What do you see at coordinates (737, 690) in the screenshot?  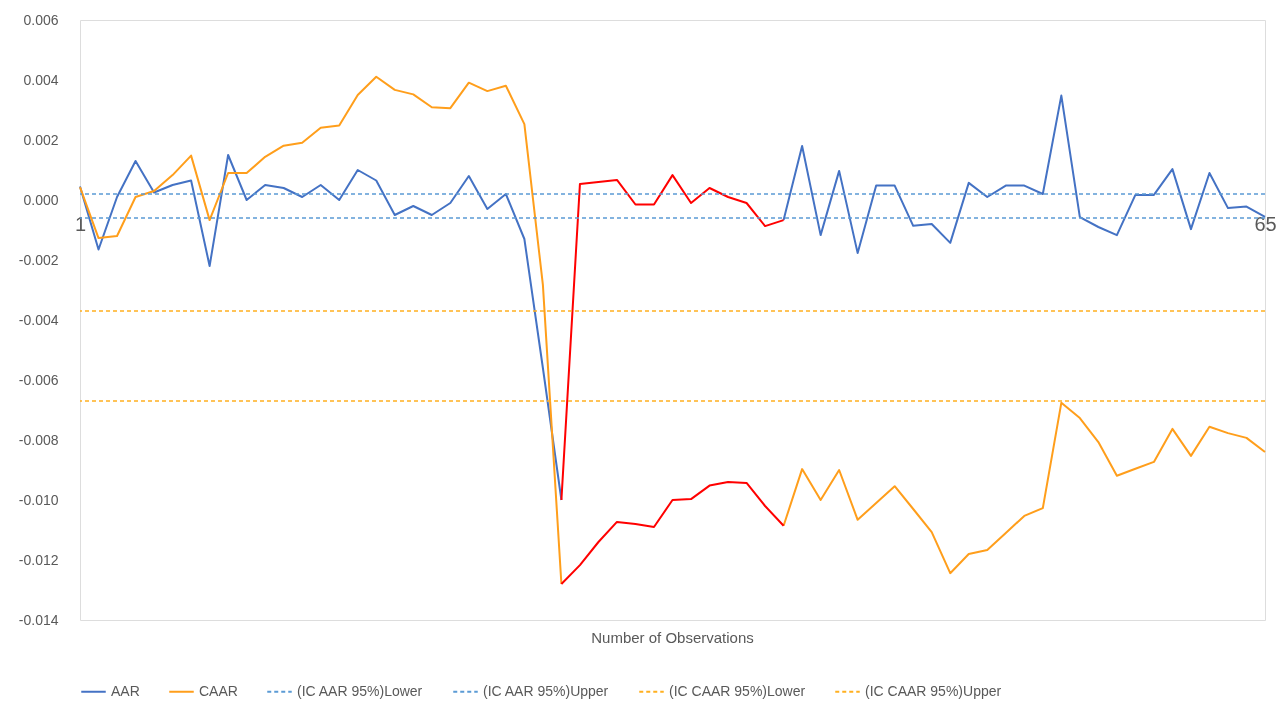 I see `legend-label: (IC CAAR 95%)Lower` at bounding box center [737, 690].